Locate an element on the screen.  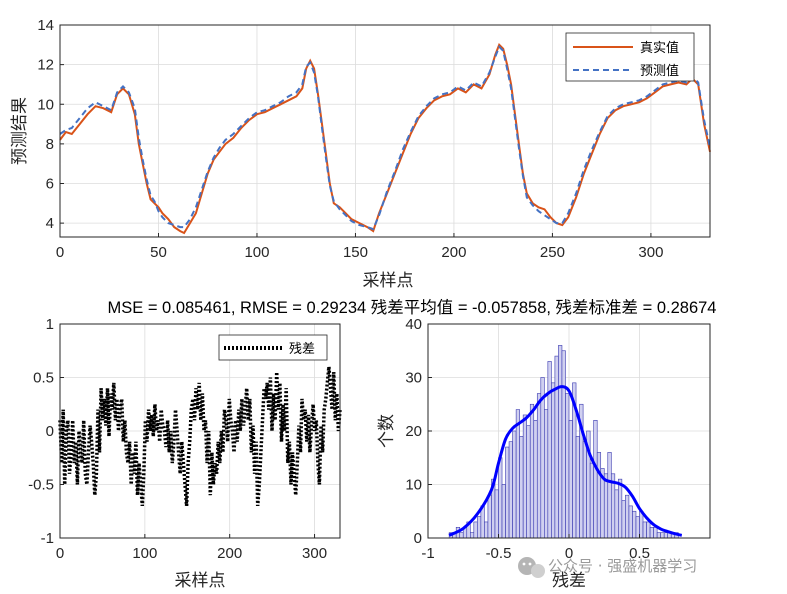
residual-series-group is located at coordinates (200, 436).